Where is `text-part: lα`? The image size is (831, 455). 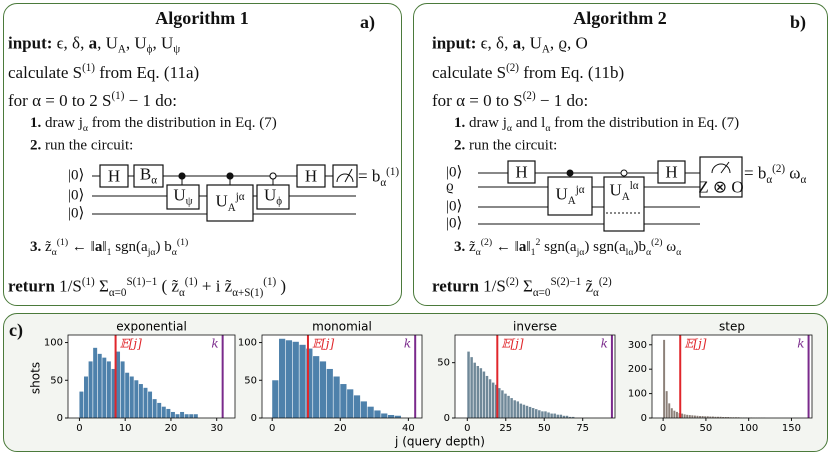 text-part: lα is located at coordinates (629, 253).